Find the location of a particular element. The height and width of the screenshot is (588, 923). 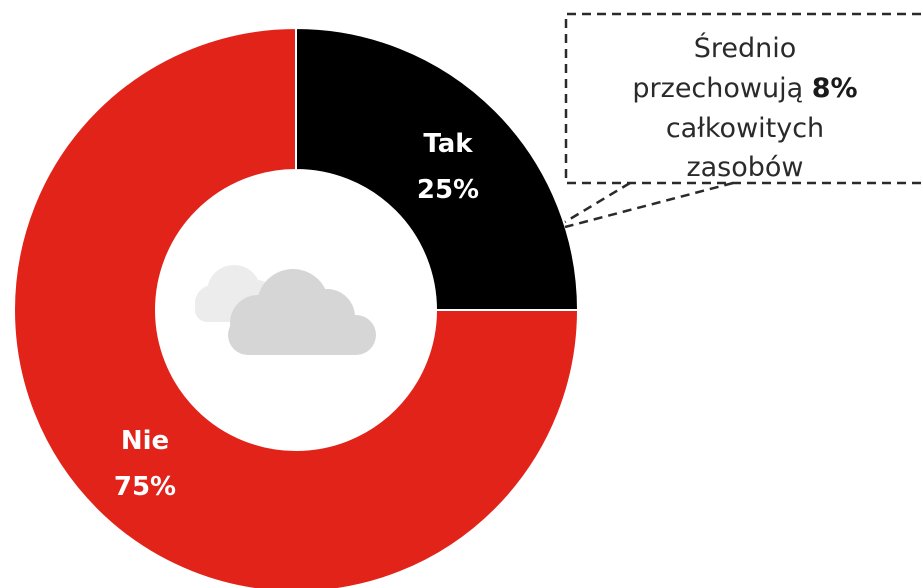

callout-box-border is located at coordinates (742, 98).